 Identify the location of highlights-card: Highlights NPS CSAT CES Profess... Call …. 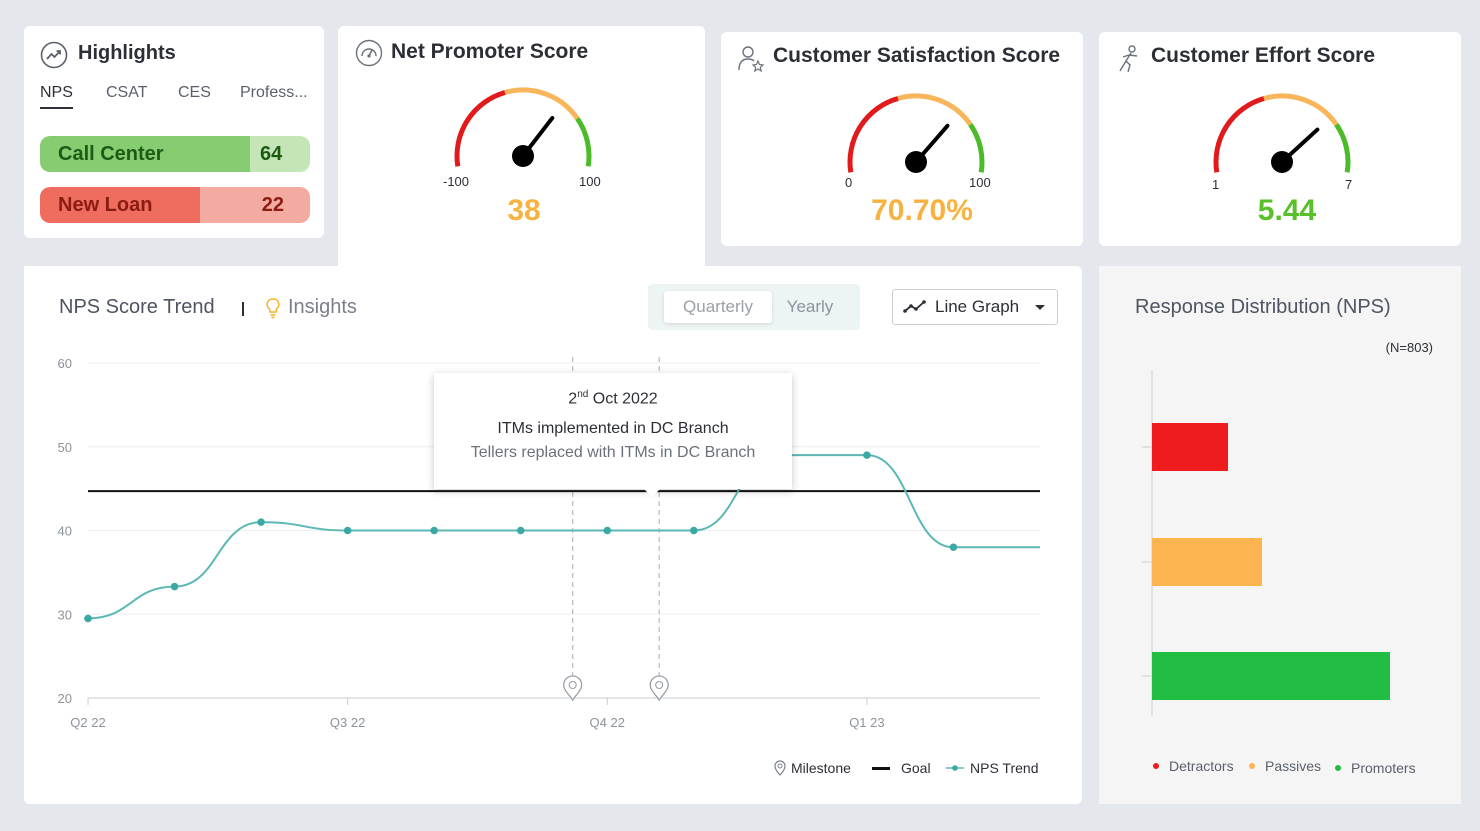
(174, 132).